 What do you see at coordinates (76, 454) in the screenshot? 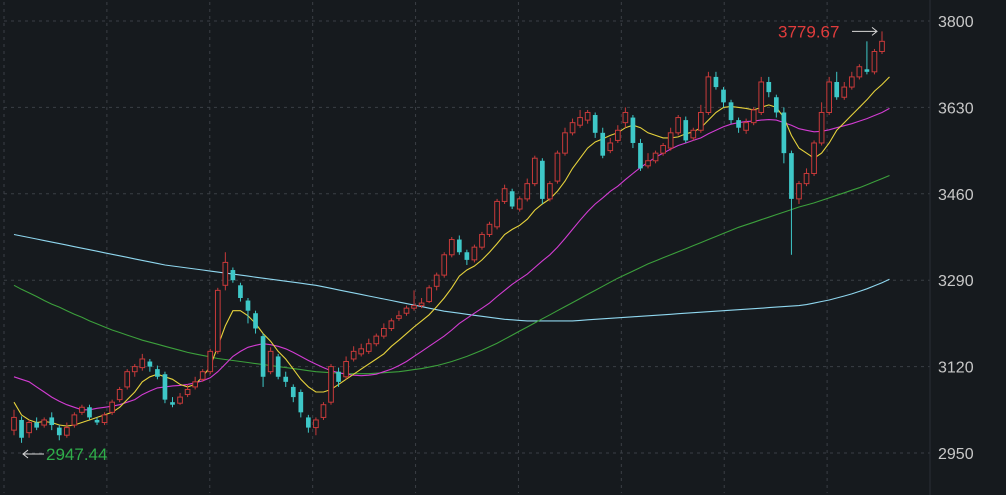
I see `low-label: 2947.44` at bounding box center [76, 454].